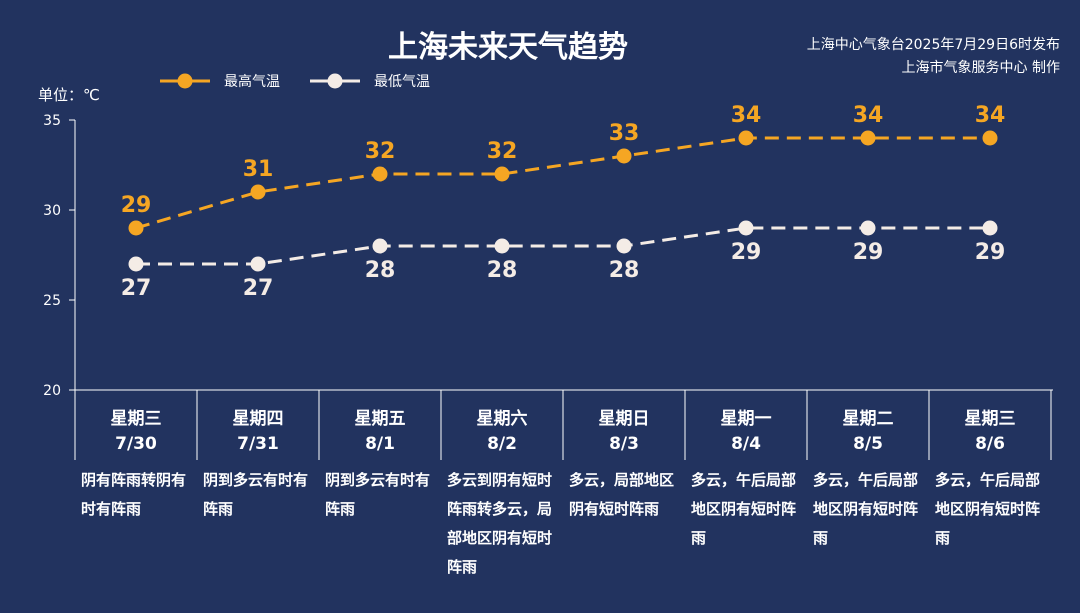  I want to click on weekday-label: 星期五, so click(380, 419).